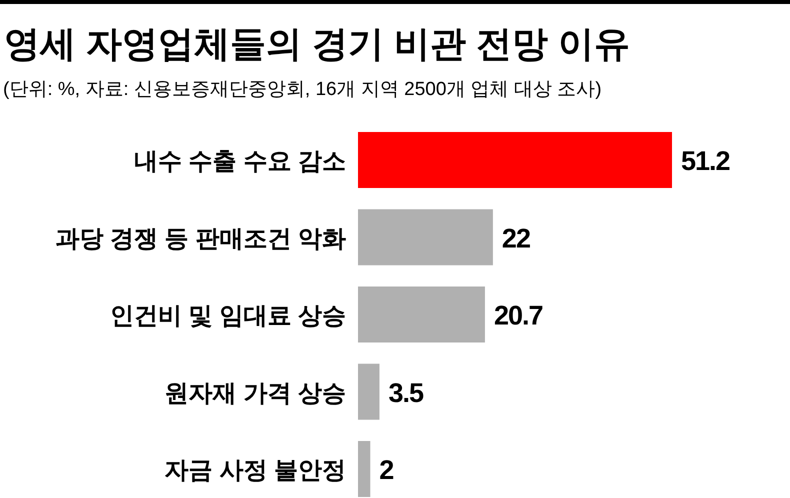  Describe the element at coordinates (255, 470) in the screenshot. I see `y-tick-label: 자금 사정 불안정` at that location.